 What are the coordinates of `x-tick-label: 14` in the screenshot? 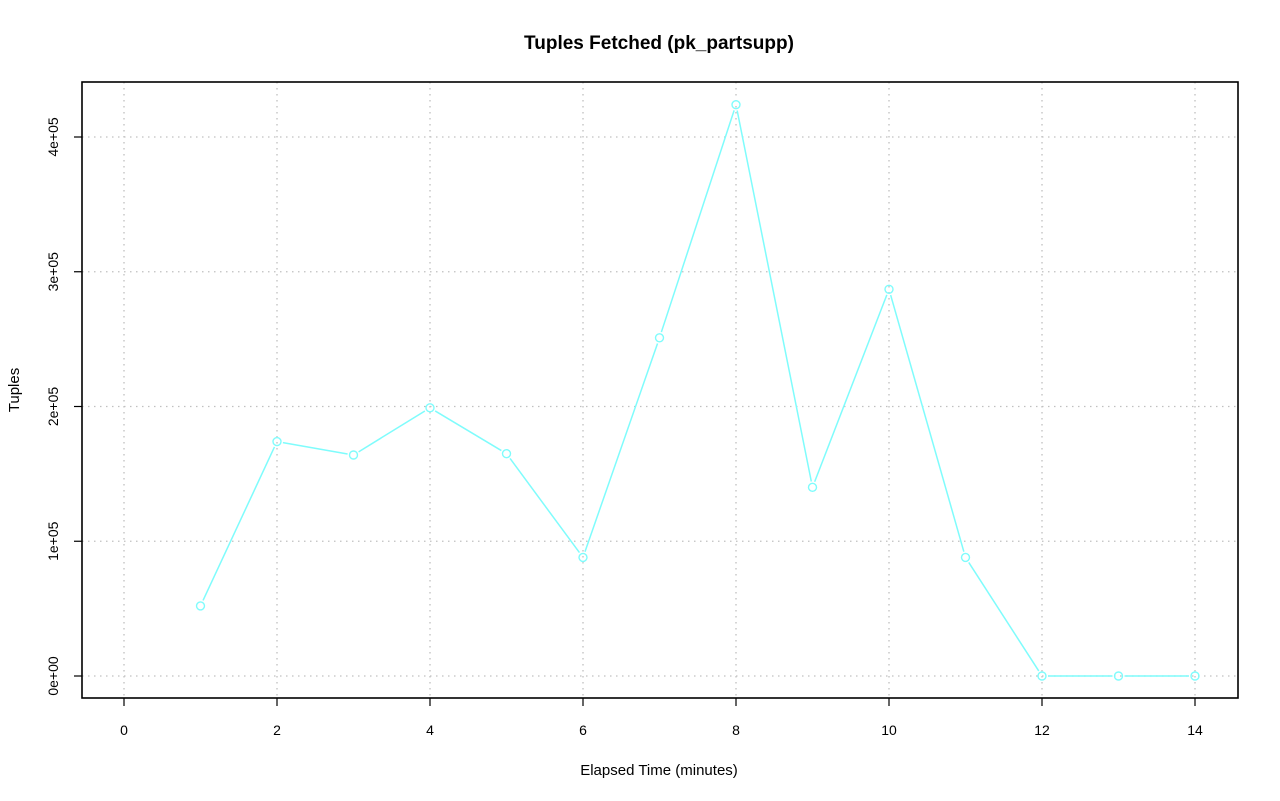 It's located at (1195, 730).